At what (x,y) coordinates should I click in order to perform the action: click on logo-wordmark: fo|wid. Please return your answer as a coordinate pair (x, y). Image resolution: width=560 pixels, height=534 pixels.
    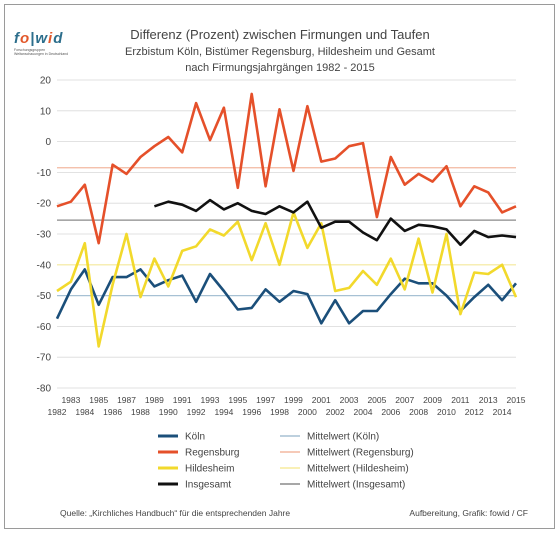
    Looking at the image, I should click on (39, 38).